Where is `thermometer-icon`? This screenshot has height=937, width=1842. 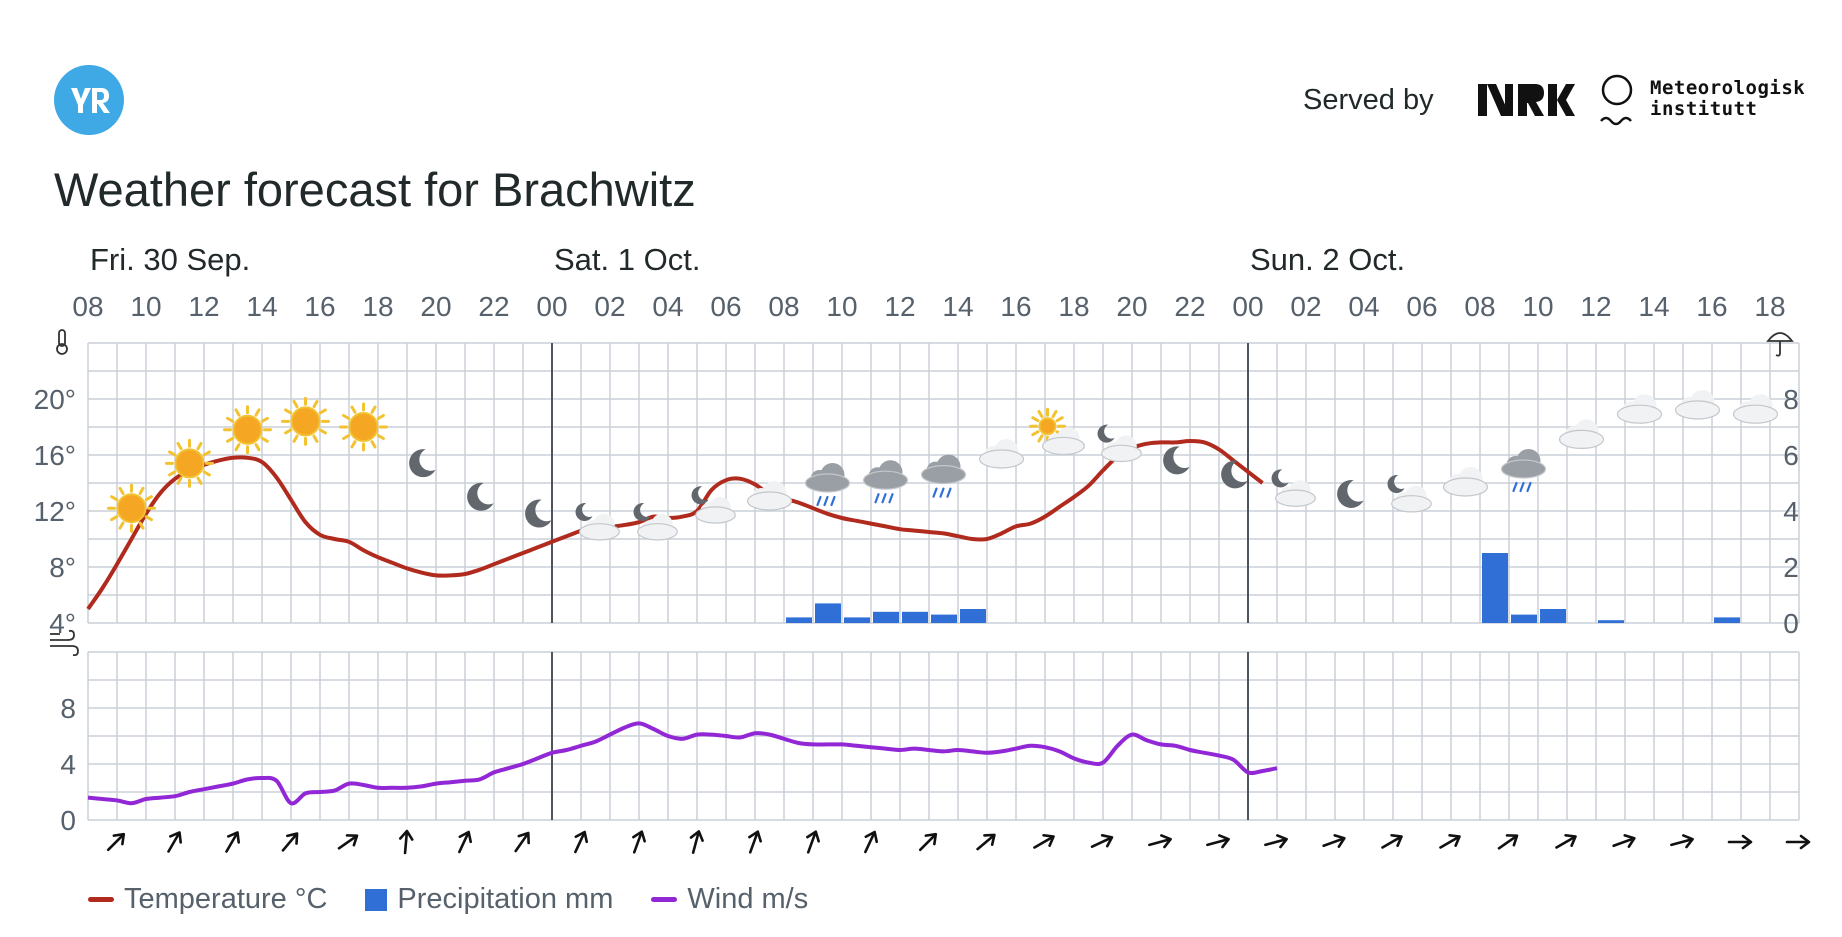 thermometer-icon is located at coordinates (62, 342).